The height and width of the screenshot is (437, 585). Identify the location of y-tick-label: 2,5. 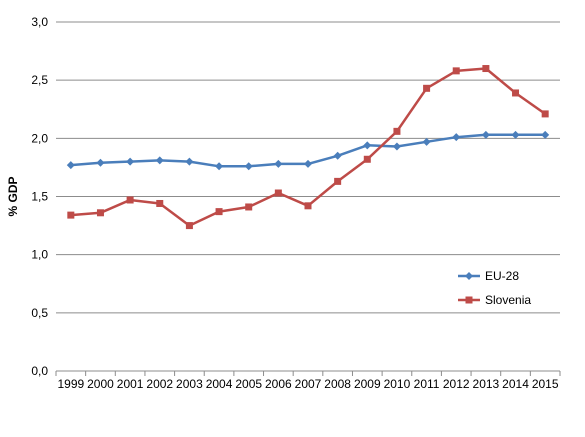
(39, 80).